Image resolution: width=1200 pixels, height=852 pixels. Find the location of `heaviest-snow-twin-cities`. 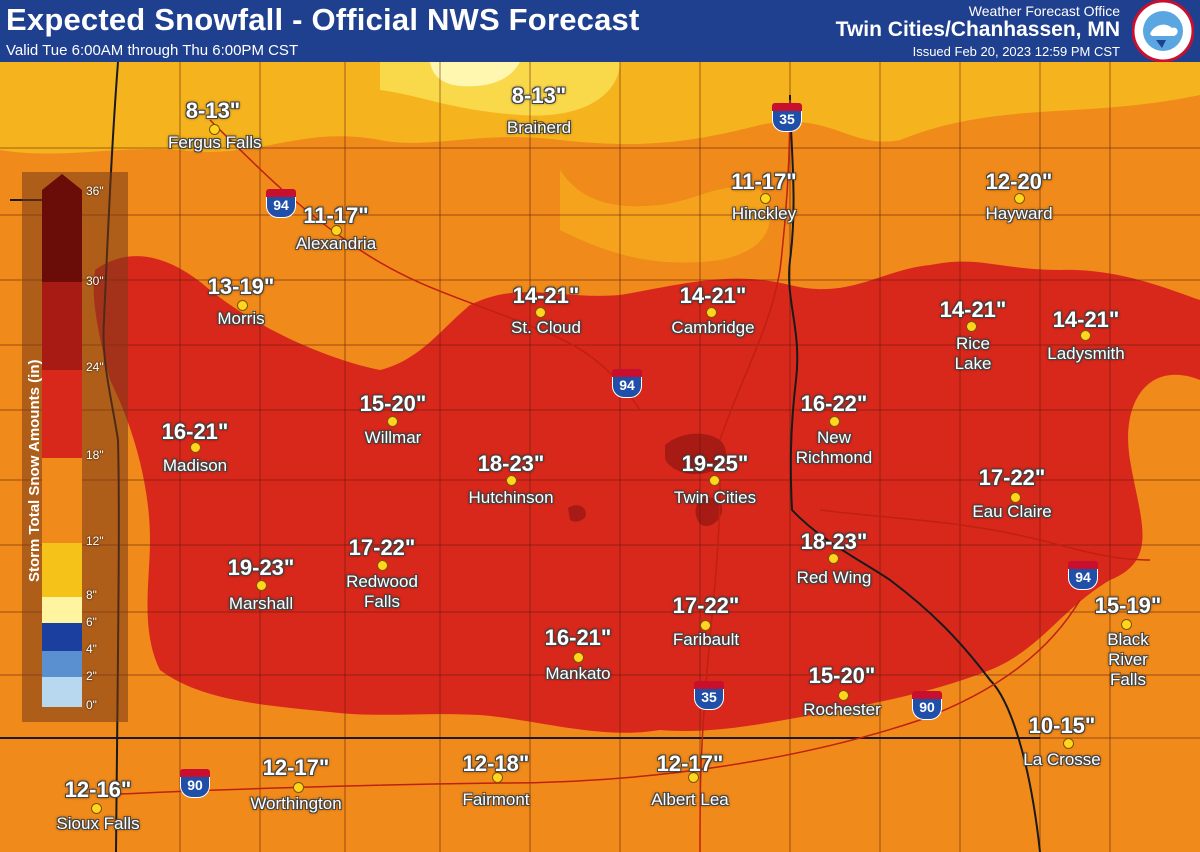

heaviest-snow-twin-cities is located at coordinates (696, 454).